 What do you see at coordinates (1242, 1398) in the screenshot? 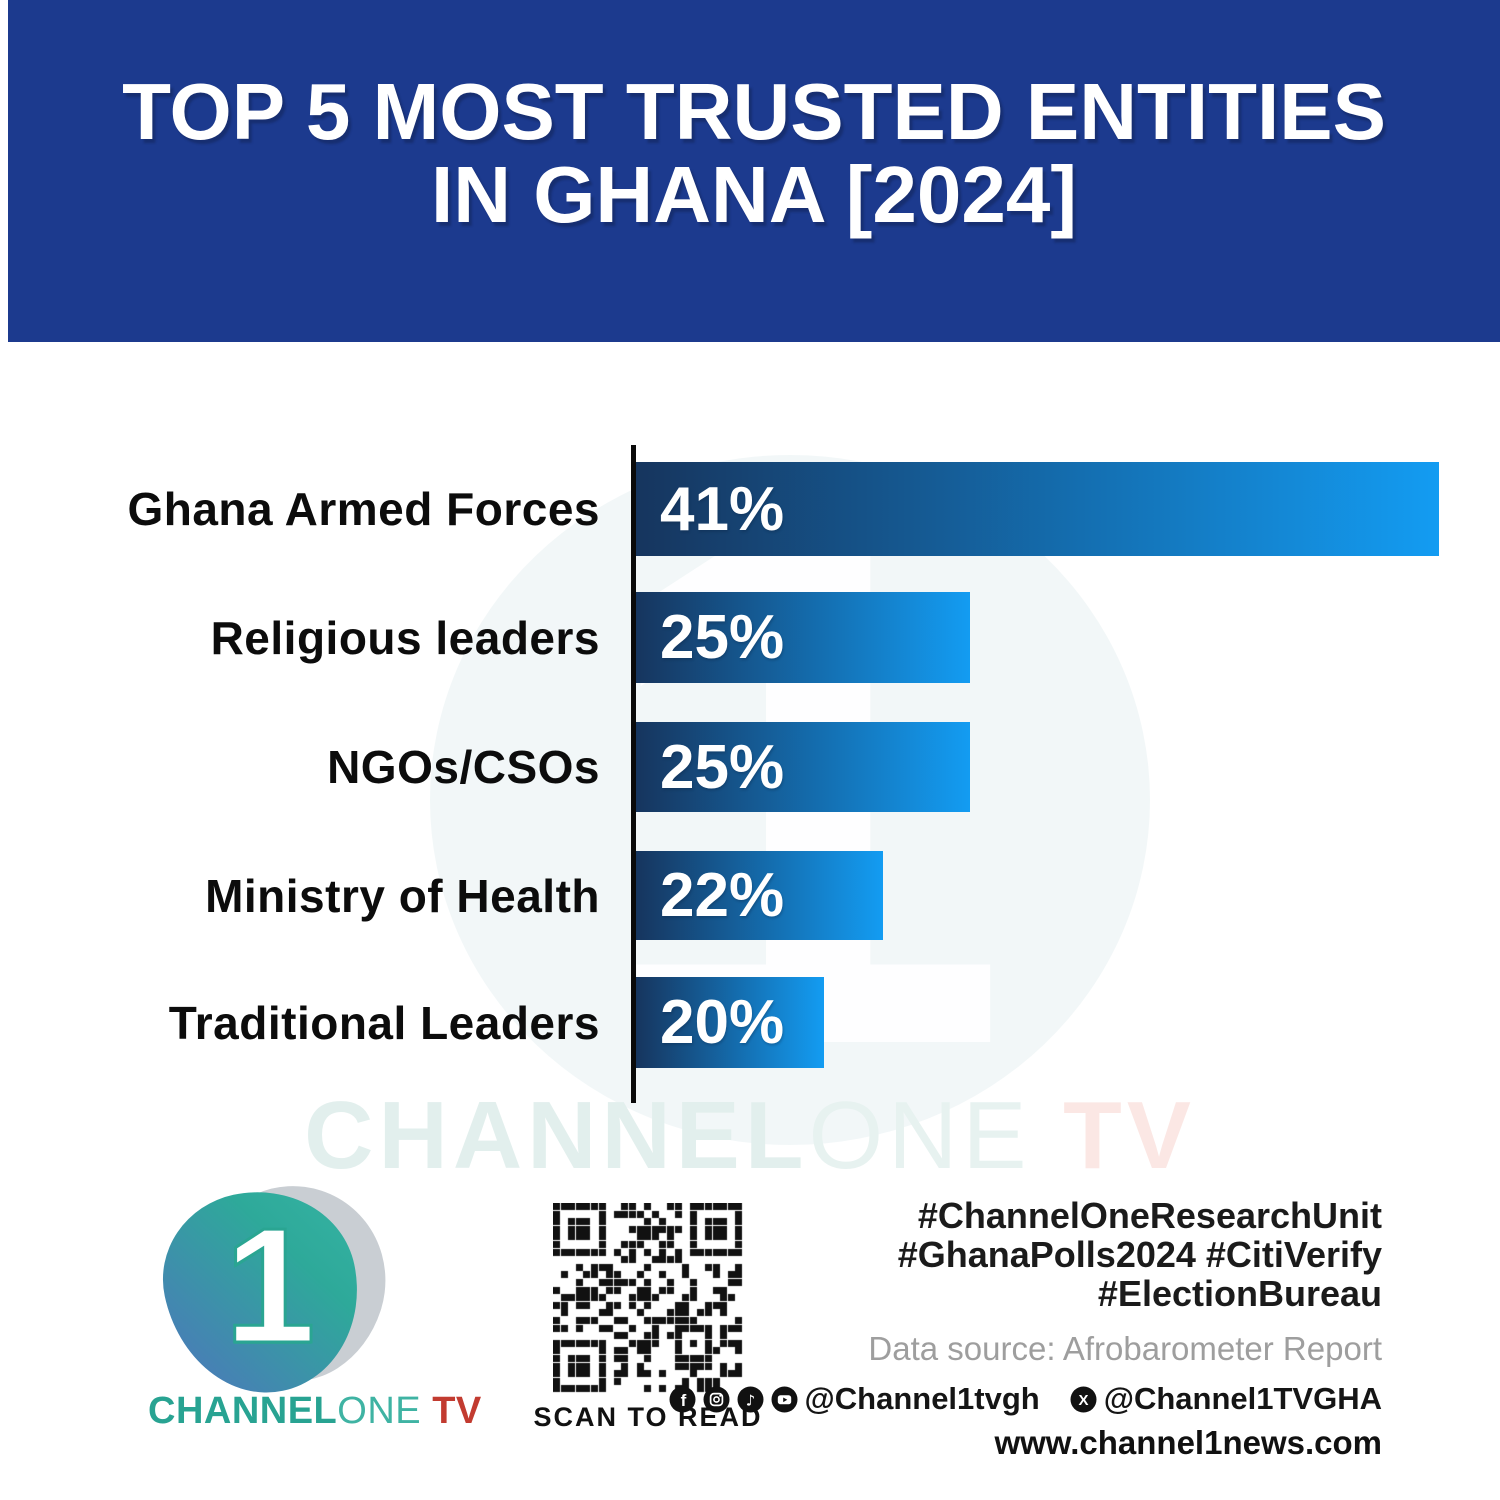
I see `social-handle-2: @Channel1TVGHA` at bounding box center [1242, 1398].